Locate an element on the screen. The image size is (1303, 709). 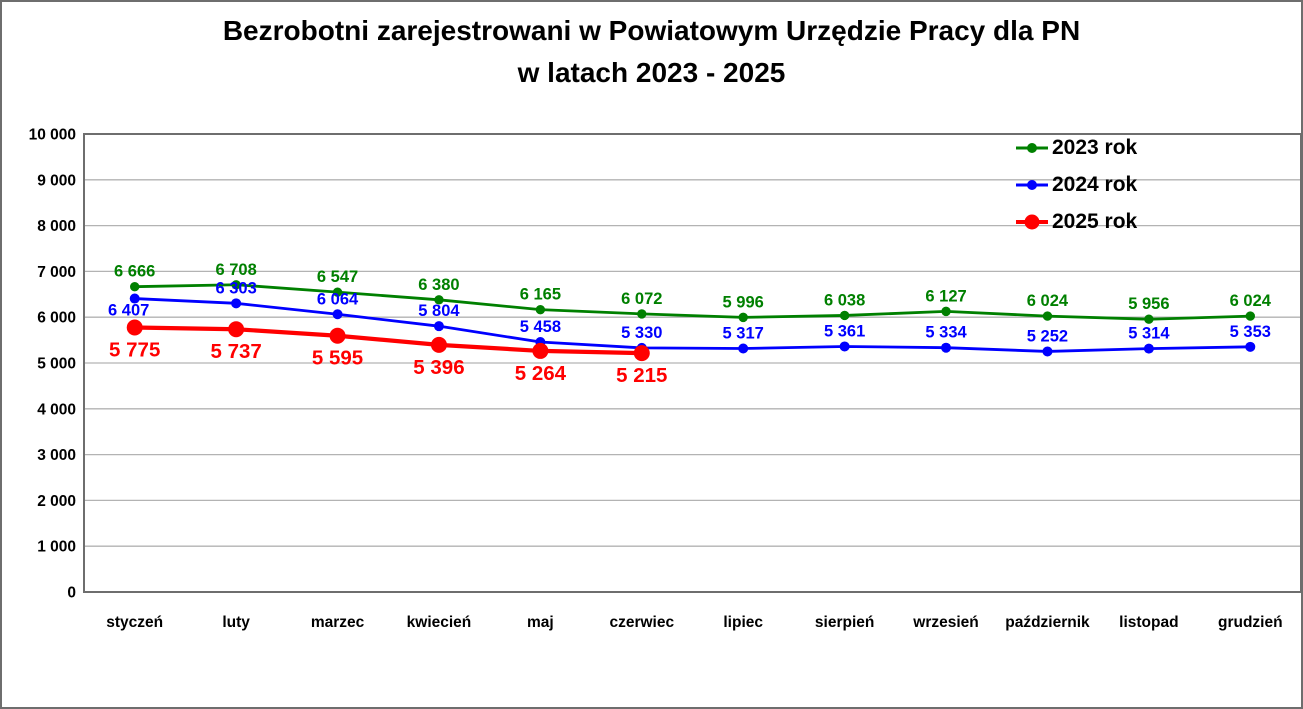
y-axis-tick-label: 6 000 is located at coordinates (56, 318).